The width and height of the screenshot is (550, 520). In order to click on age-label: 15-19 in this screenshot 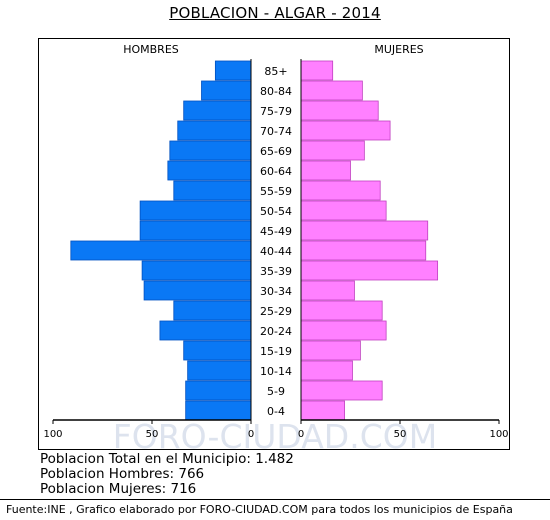, I will do `click(276, 351)`.